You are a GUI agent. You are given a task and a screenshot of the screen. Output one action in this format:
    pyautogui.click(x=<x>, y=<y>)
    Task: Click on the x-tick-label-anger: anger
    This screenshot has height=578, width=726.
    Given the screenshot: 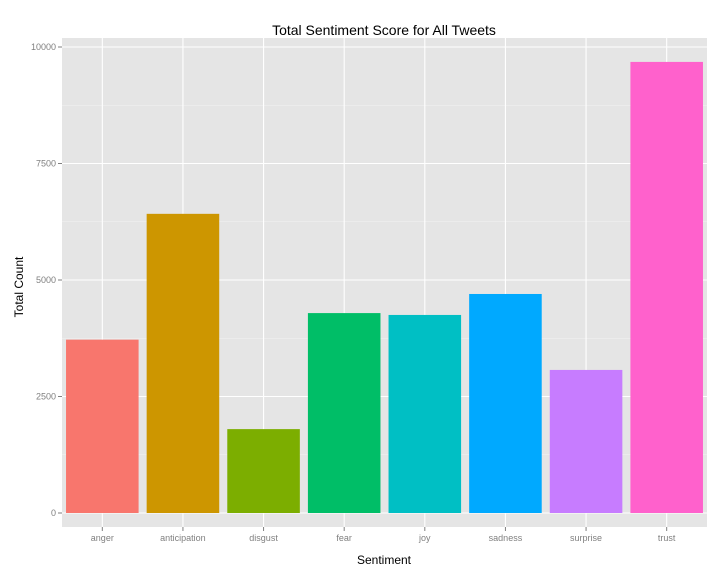 What is the action you would take?
    pyautogui.click(x=102, y=538)
    